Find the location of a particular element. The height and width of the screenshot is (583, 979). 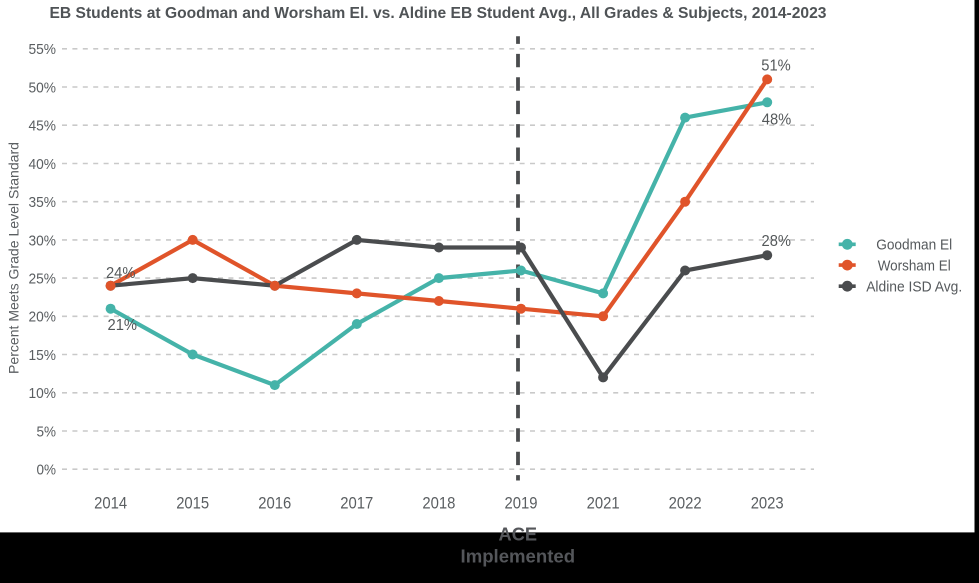

svg-text: 2017 is located at coordinates (356, 503).